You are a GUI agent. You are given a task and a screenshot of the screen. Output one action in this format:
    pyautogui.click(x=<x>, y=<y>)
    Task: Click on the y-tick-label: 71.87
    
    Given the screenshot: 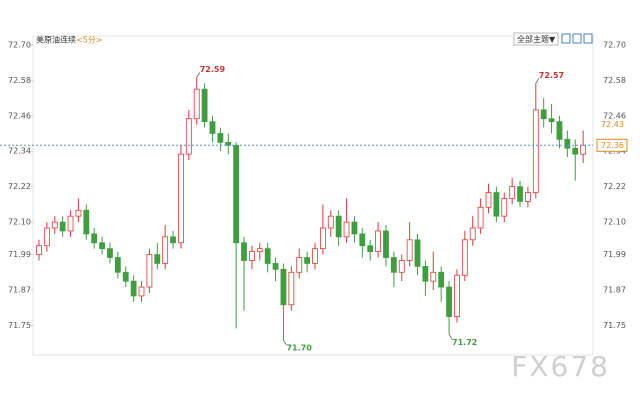 What is the action you would take?
    pyautogui.click(x=19, y=290)
    